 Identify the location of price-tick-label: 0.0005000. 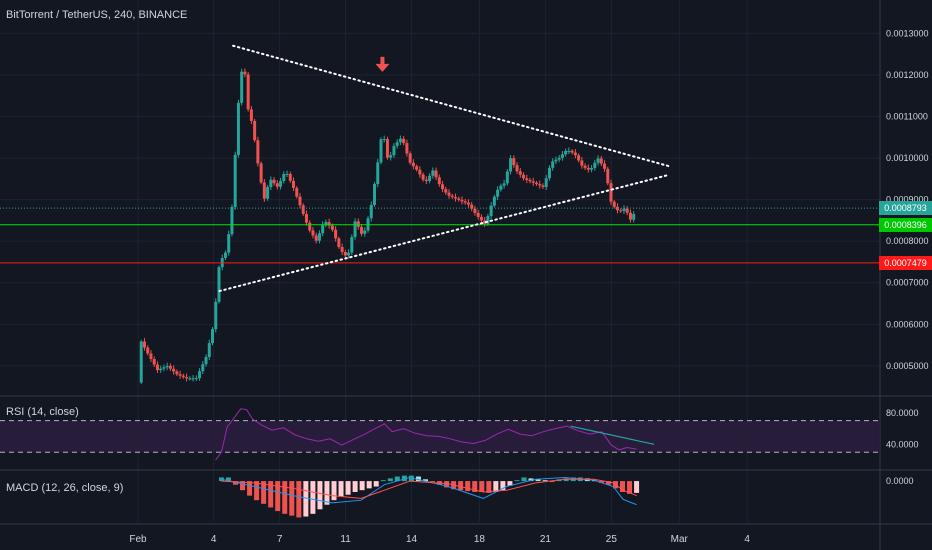
(907, 366).